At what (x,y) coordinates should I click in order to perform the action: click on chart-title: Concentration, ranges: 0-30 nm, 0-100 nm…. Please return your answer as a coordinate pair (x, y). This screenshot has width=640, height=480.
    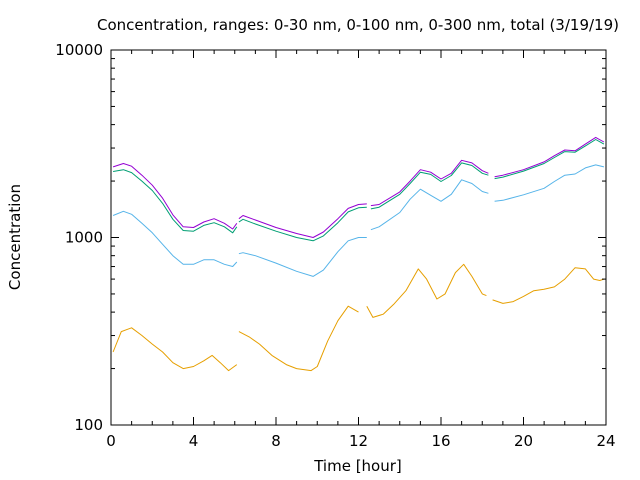
    Looking at the image, I should click on (358, 25).